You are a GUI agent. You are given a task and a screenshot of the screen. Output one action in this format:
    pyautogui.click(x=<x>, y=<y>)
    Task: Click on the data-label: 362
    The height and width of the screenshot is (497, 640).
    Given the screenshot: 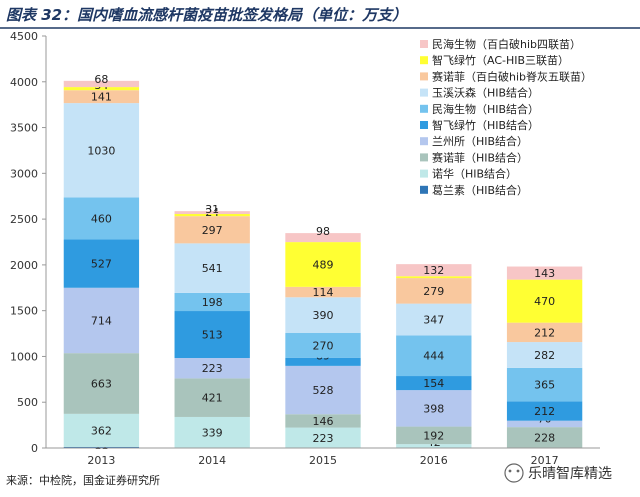 What is the action you would take?
    pyautogui.click(x=101, y=430)
    